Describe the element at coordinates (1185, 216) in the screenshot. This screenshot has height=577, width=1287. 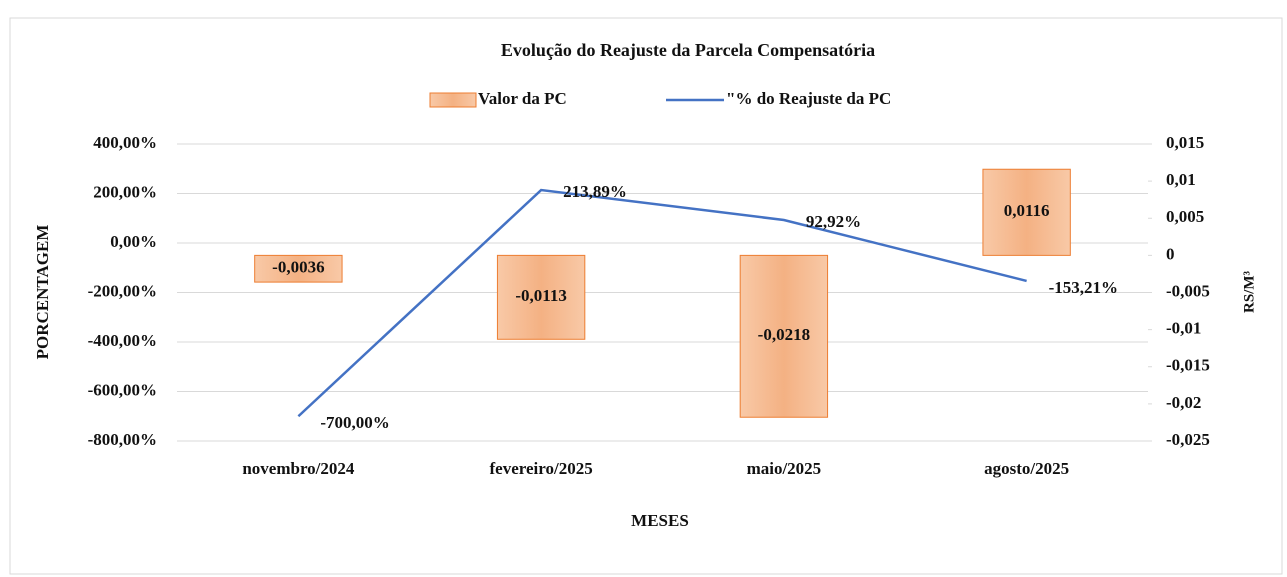
I see `y2-tick-label: 0,005` at that location.